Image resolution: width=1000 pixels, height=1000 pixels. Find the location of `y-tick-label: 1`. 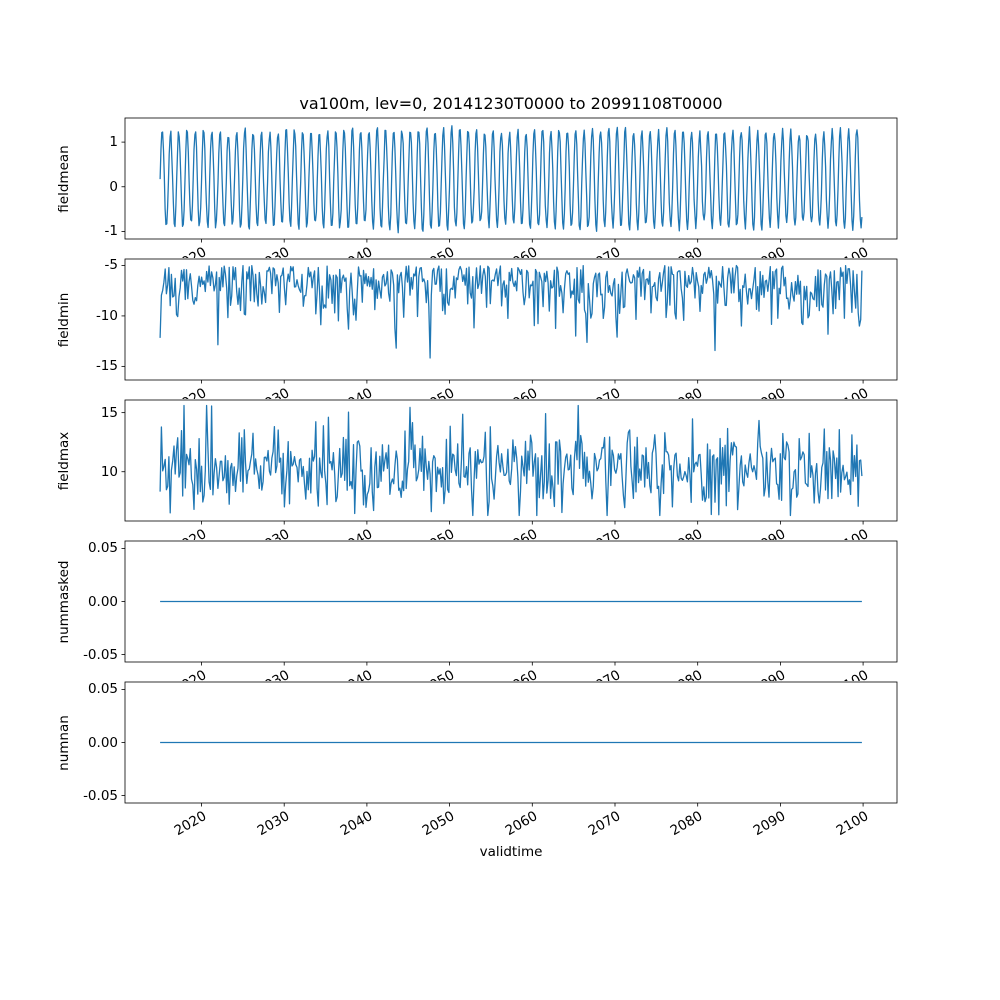

y-tick-label: 1 is located at coordinates (113, 142).